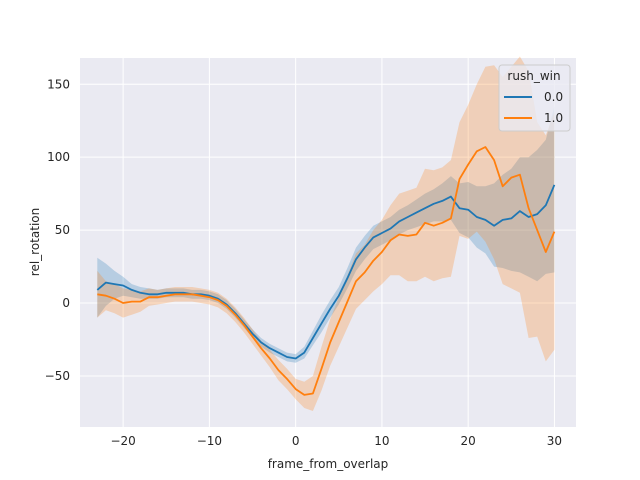 The height and width of the screenshot is (480, 640). Describe the element at coordinates (554, 441) in the screenshot. I see `x-tick-label: 30` at that location.